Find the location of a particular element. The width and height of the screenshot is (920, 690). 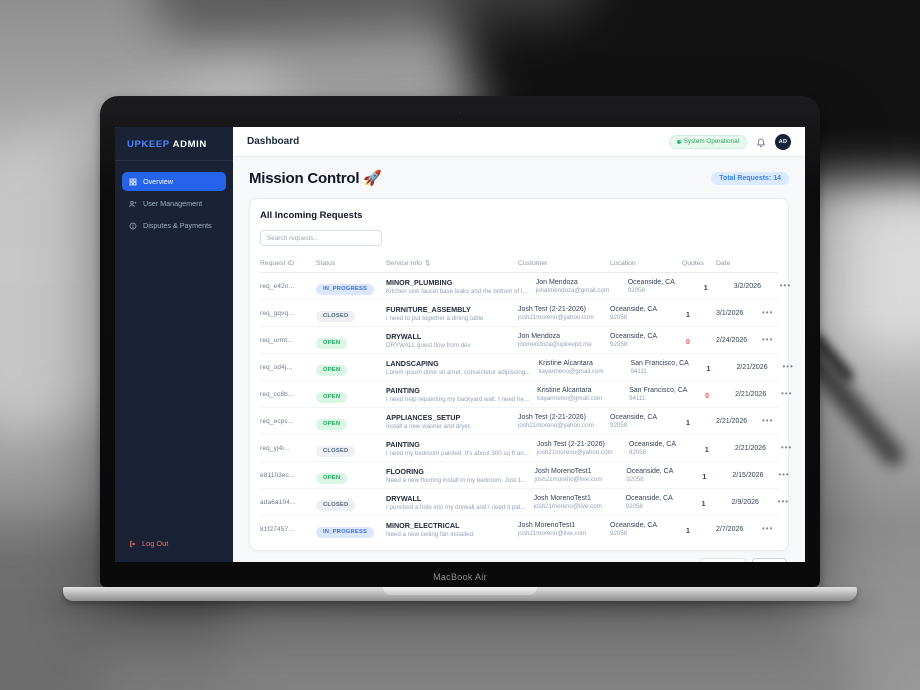

customer-name: Josh Test (2-21-2026) is located at coordinates (552, 309).